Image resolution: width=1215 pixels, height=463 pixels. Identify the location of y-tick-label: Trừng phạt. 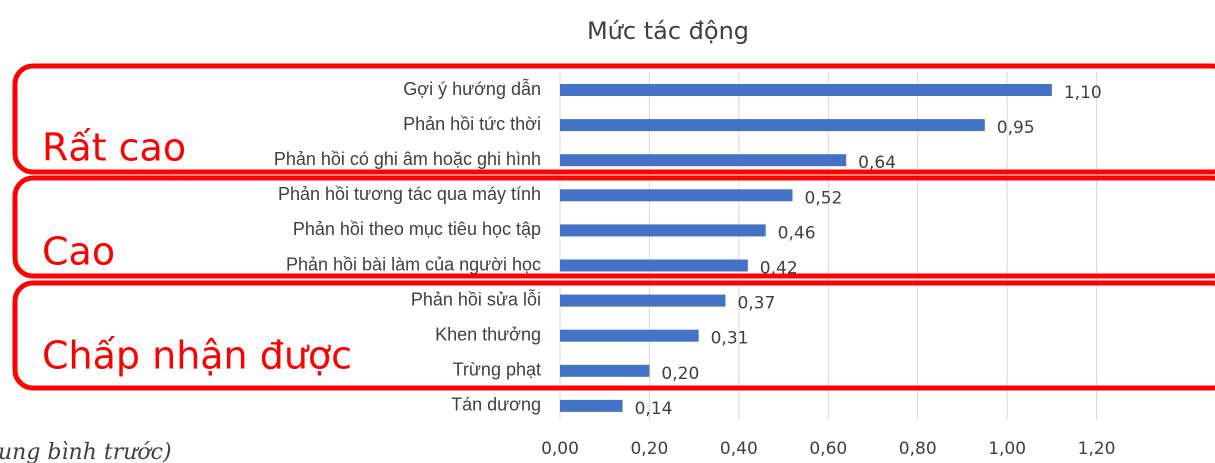
(497, 370).